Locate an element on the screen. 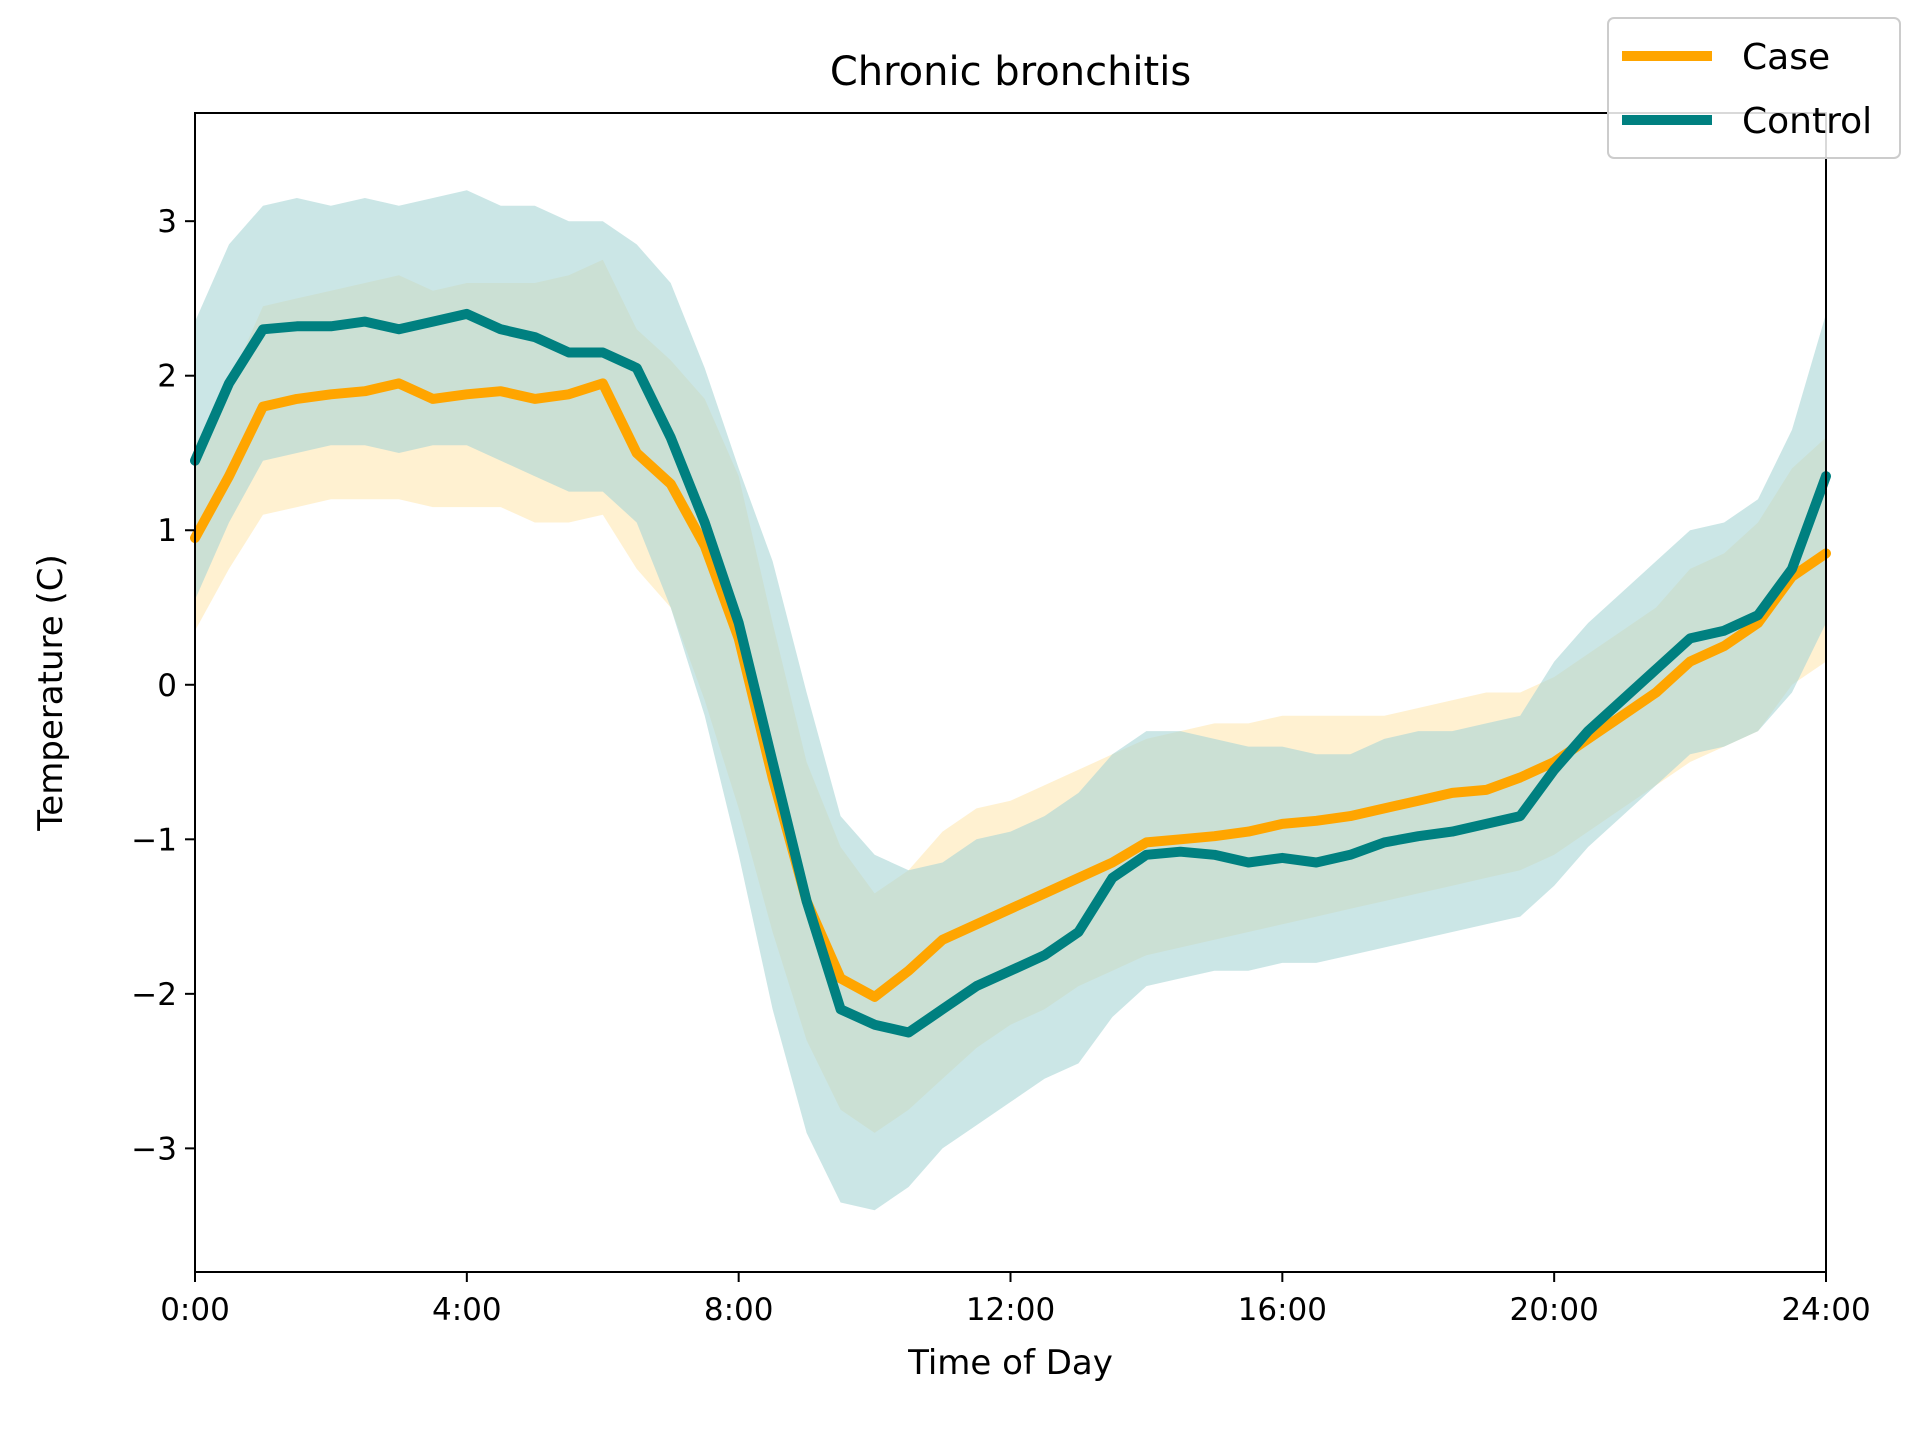 This screenshot has width=1920, height=1440. y-tick-label: −1 is located at coordinates (154, 840).